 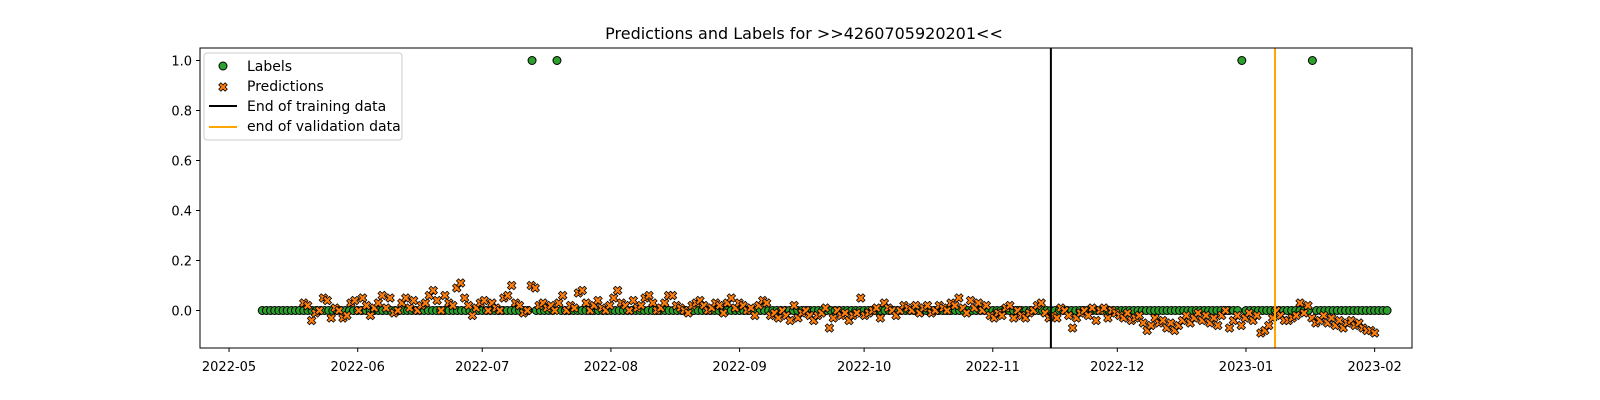 I want to click on x-tick-label: 2022-08, so click(x=611, y=367).